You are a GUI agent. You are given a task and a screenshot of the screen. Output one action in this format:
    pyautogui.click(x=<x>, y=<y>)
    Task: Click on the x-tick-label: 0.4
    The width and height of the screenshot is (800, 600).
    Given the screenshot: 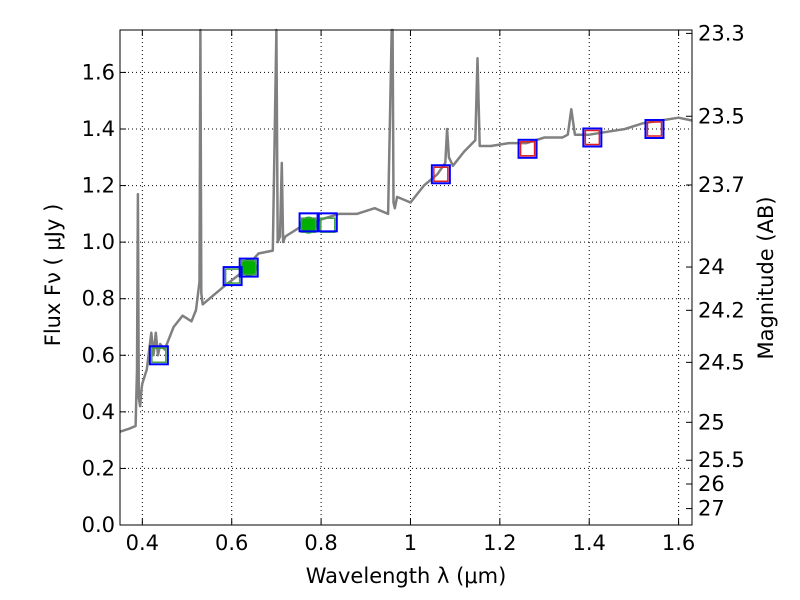 What is the action you would take?
    pyautogui.click(x=142, y=543)
    